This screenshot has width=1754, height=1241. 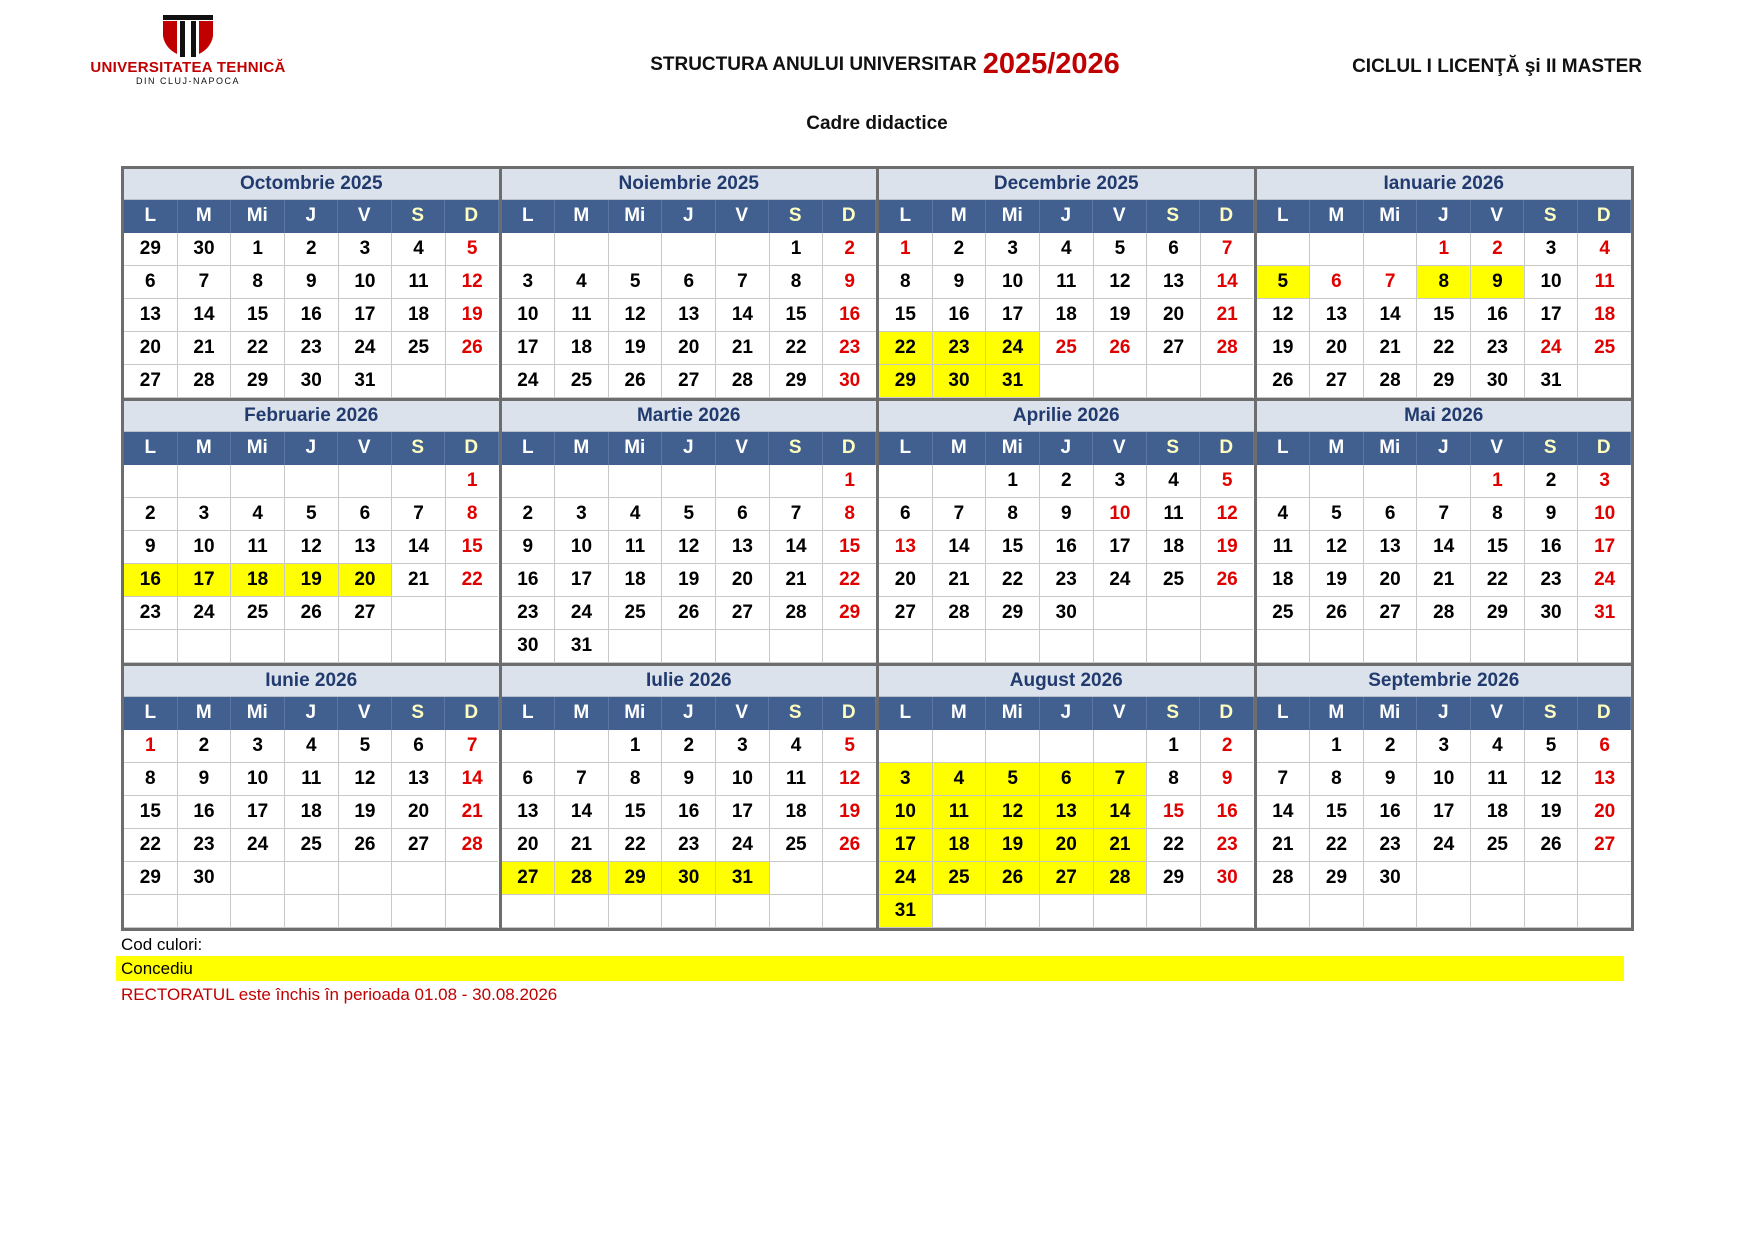 I want to click on week-row: 20 21 22 23 24 25 26, so click(x=1066, y=580).